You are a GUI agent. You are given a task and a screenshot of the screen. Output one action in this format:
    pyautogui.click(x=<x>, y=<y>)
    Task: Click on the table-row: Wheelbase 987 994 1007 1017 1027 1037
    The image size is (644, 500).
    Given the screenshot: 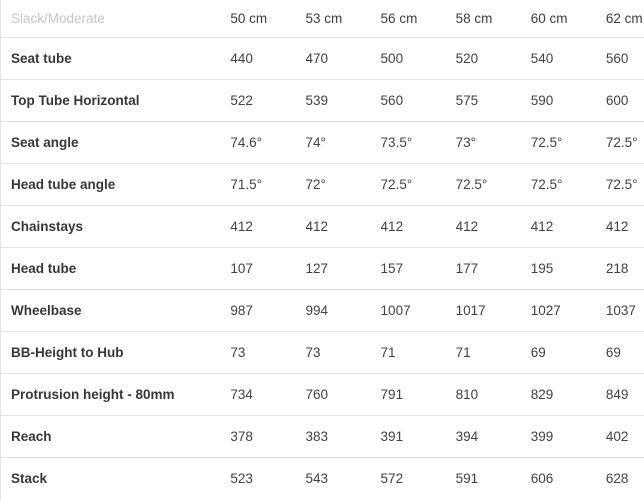 What is the action you would take?
    pyautogui.click(x=322, y=310)
    